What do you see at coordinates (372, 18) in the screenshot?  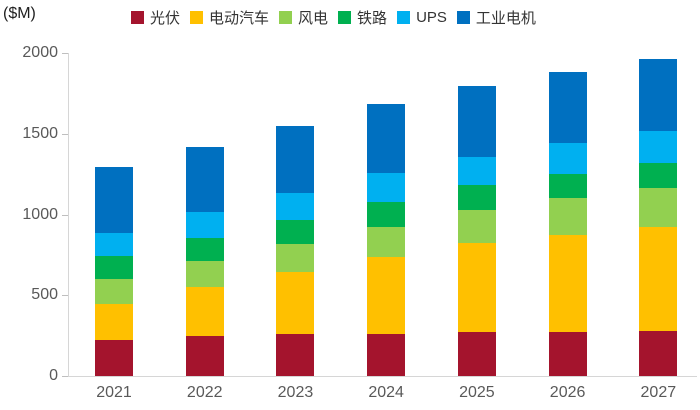 I see `legend-label: 铁路` at bounding box center [372, 18].